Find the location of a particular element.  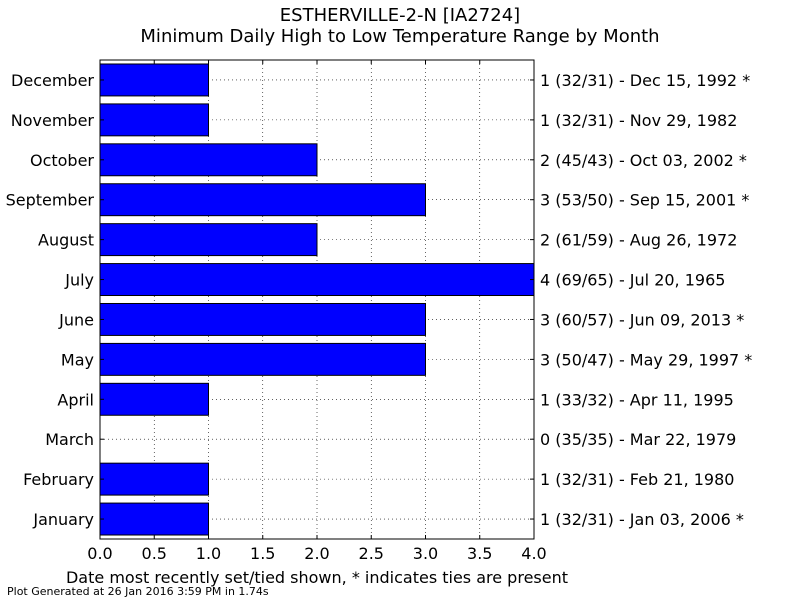

record-label: 1 (32/31) - Jan 03, 2006 * is located at coordinates (642, 519).